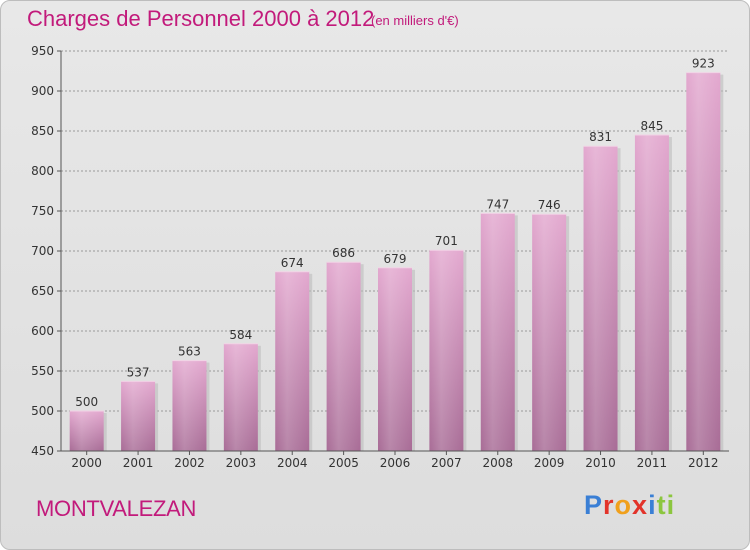 This screenshot has height=550, width=750. What do you see at coordinates (241, 463) in the screenshot?
I see `x-tick-label: 2003` at bounding box center [241, 463].